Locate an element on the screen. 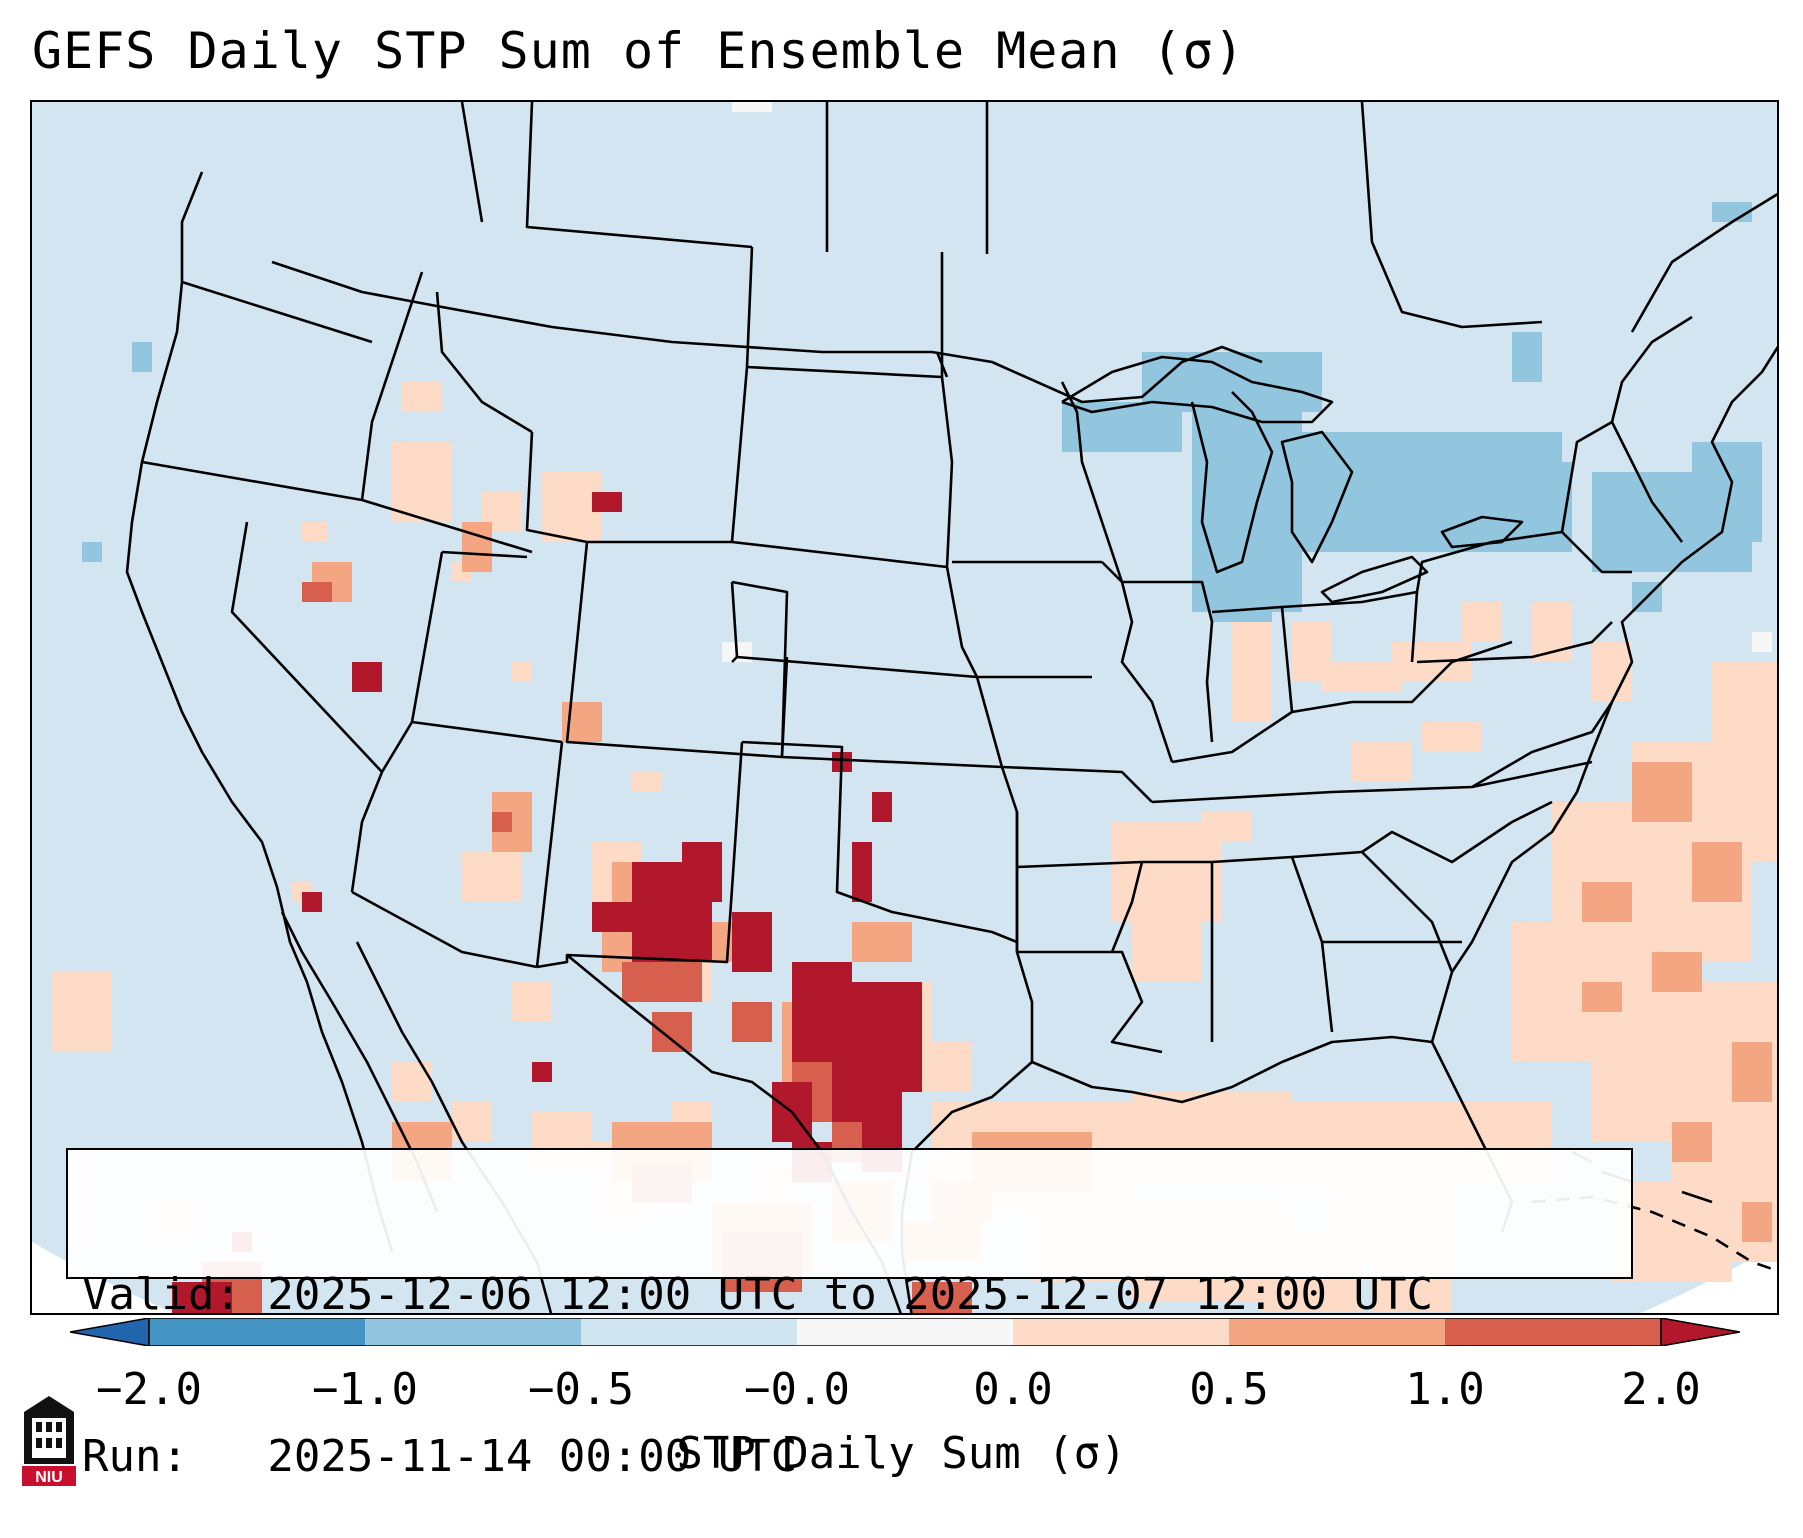 This screenshot has height=1538, width=1803. florida-line is located at coordinates (1512, 897).